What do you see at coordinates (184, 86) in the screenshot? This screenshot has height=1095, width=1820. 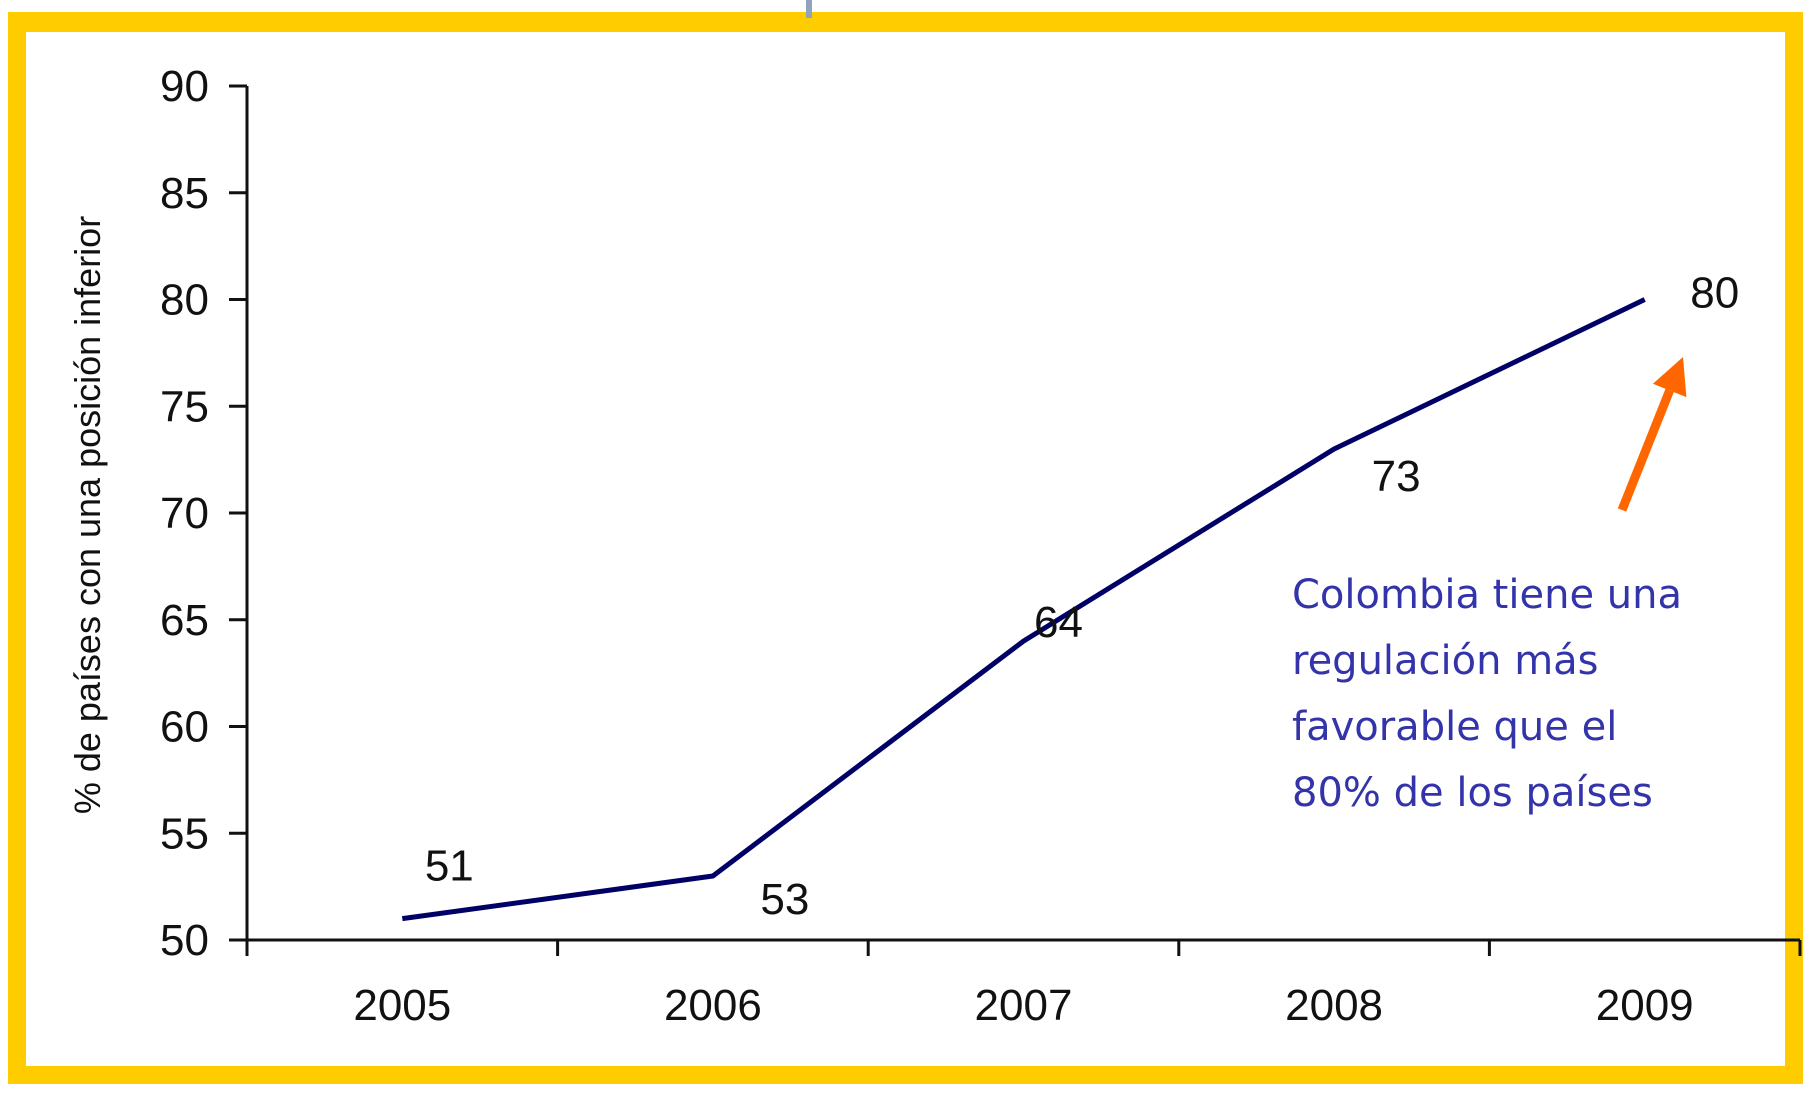 I see `y-tick-label: 90` at bounding box center [184, 86].